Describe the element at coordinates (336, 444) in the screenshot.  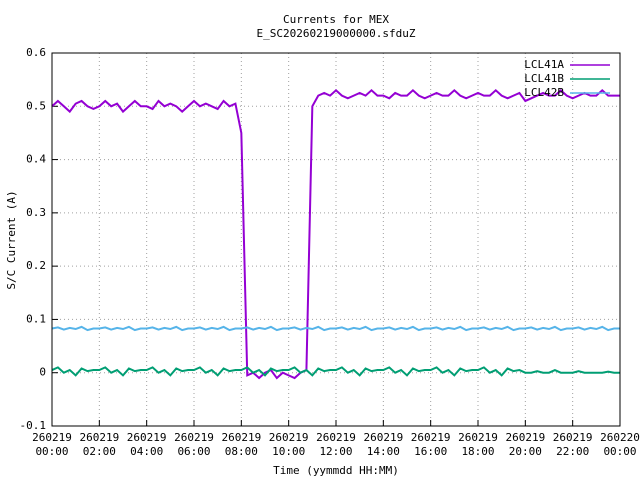
I see `x-tick-label: 260219 12:00` at that location.